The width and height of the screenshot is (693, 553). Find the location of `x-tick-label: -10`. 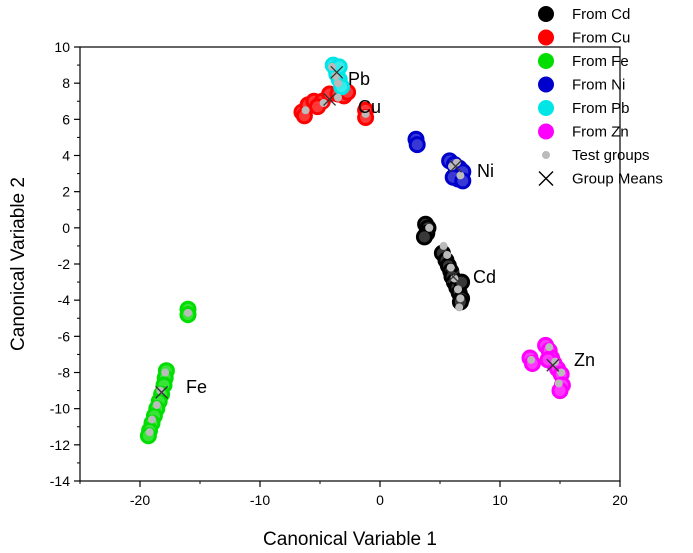

x-tick-label: -10 is located at coordinates (260, 500).